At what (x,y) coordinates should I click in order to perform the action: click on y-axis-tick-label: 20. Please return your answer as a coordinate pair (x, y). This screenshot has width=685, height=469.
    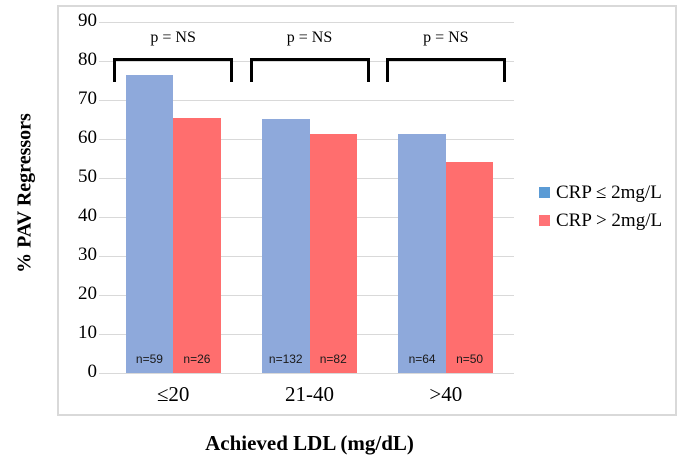
    Looking at the image, I should click on (87, 293).